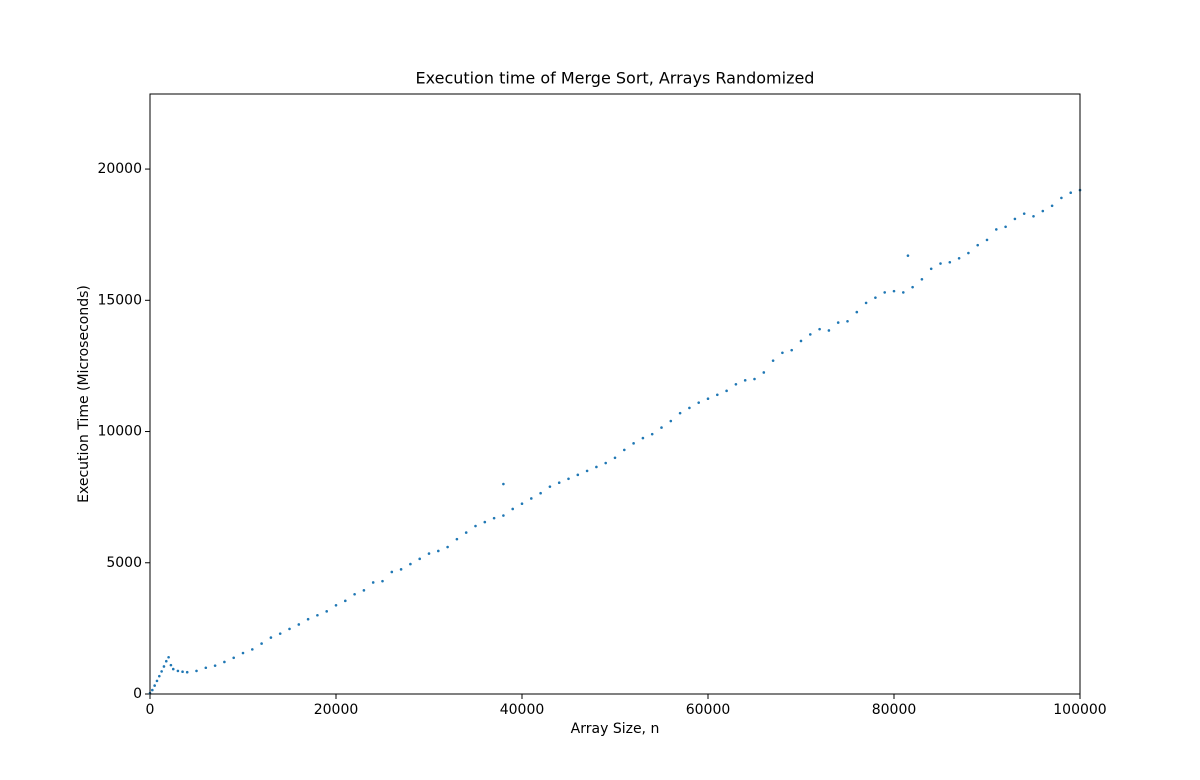  Describe the element at coordinates (119, 432) in the screenshot. I see `y-tick-label: 10000` at that location.